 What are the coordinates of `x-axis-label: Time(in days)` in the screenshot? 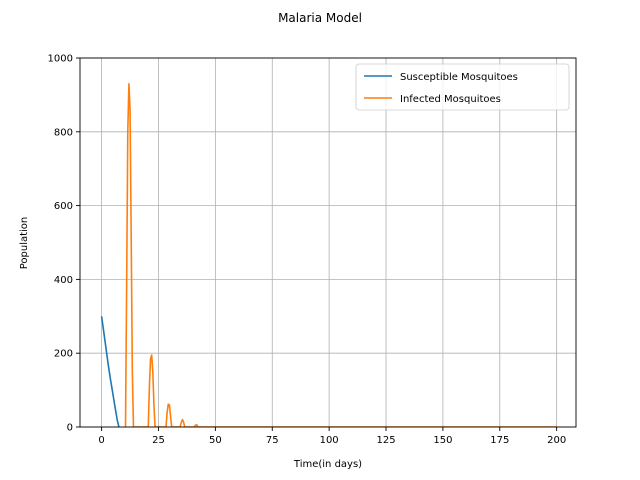 It's located at (327, 464).